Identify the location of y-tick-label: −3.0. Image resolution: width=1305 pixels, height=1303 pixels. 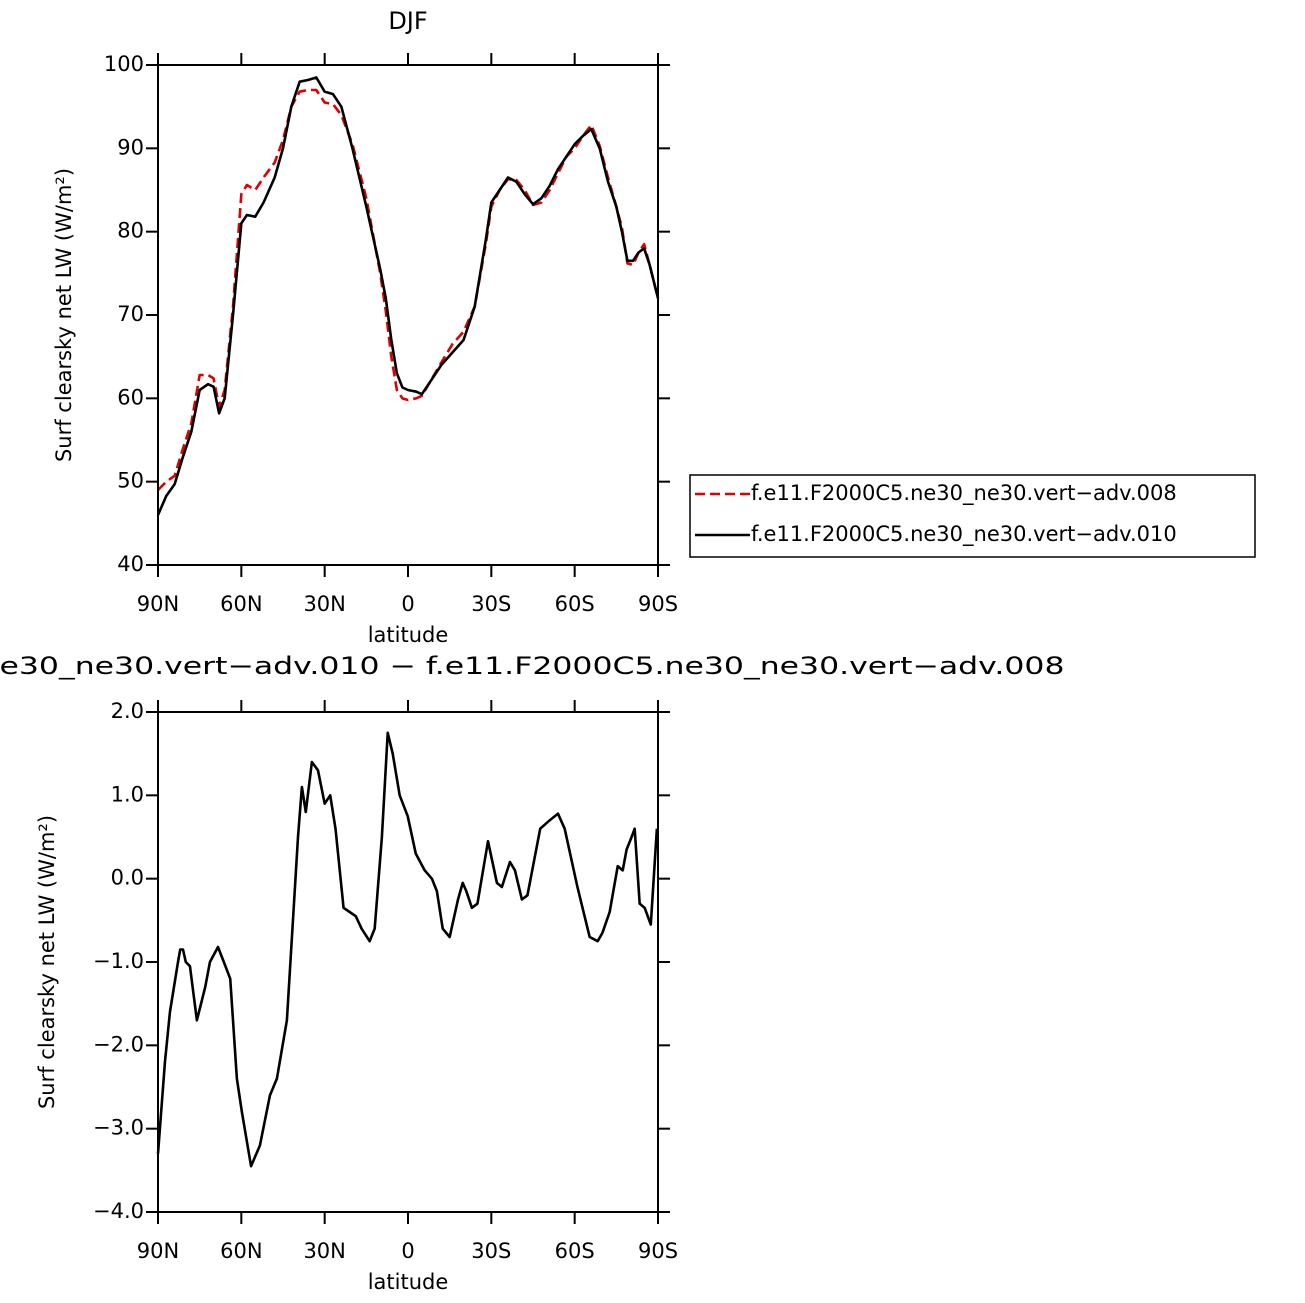
(118, 1128).